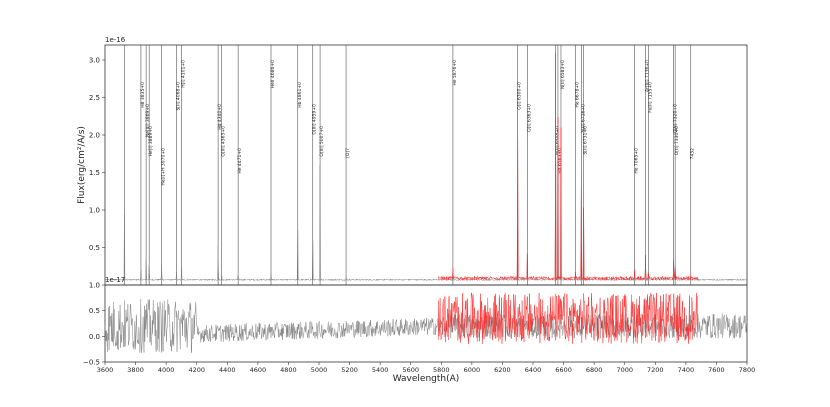 The width and height of the screenshot is (830, 407). What do you see at coordinates (258, 370) in the screenshot?
I see `x-tick-label: 4600` at bounding box center [258, 370].